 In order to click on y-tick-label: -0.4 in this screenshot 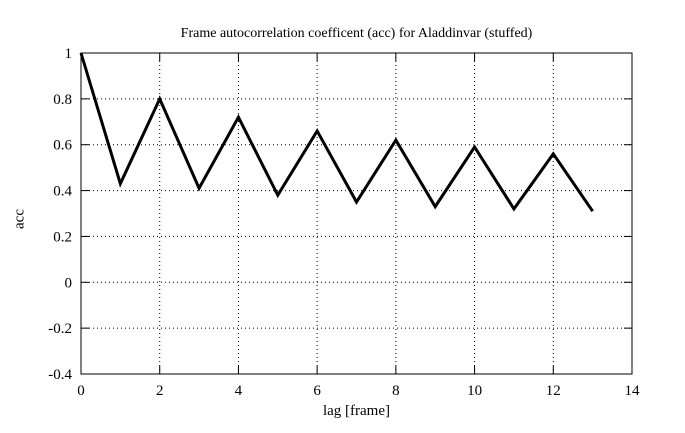, I will do `click(60, 375)`.